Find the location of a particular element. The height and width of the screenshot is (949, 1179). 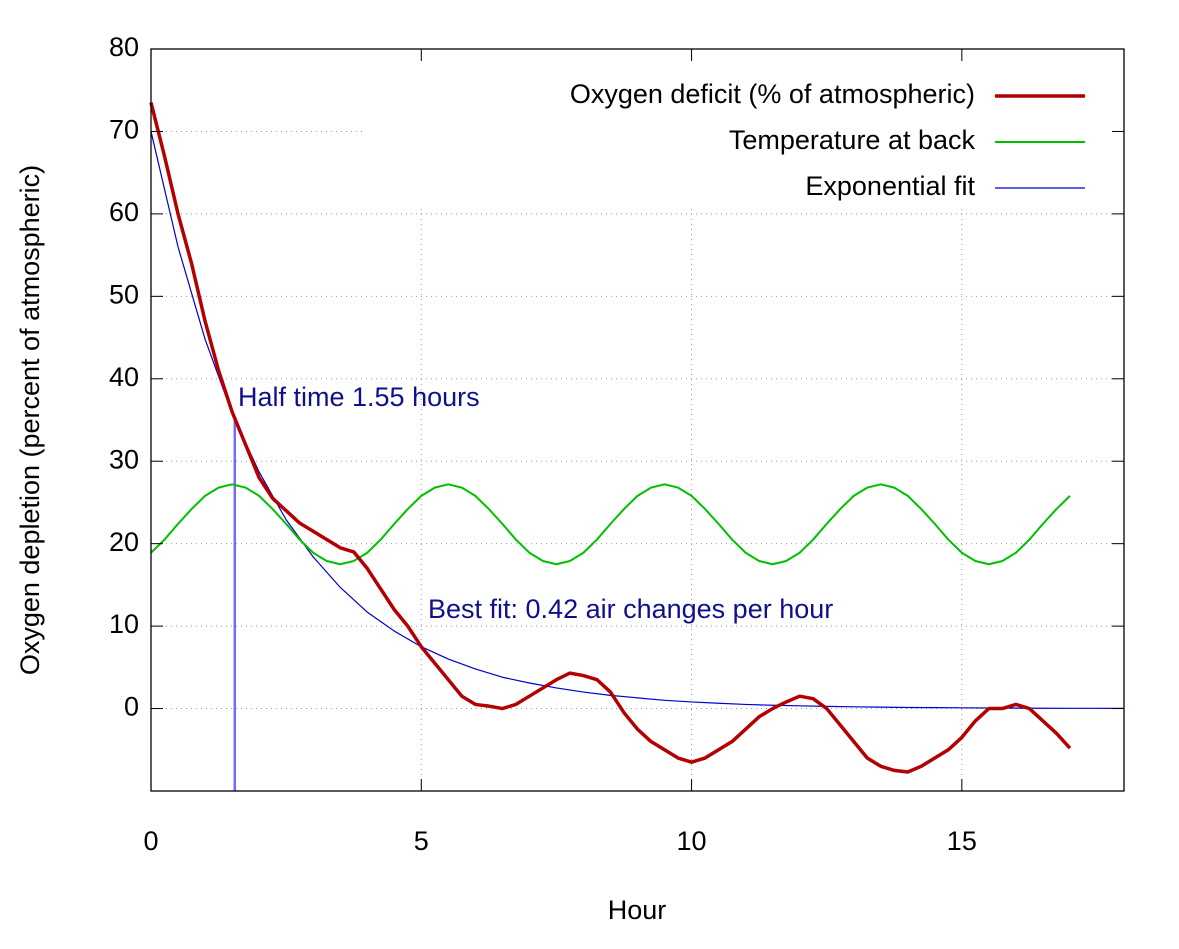

y-tick-label: 20 is located at coordinates (124, 542).